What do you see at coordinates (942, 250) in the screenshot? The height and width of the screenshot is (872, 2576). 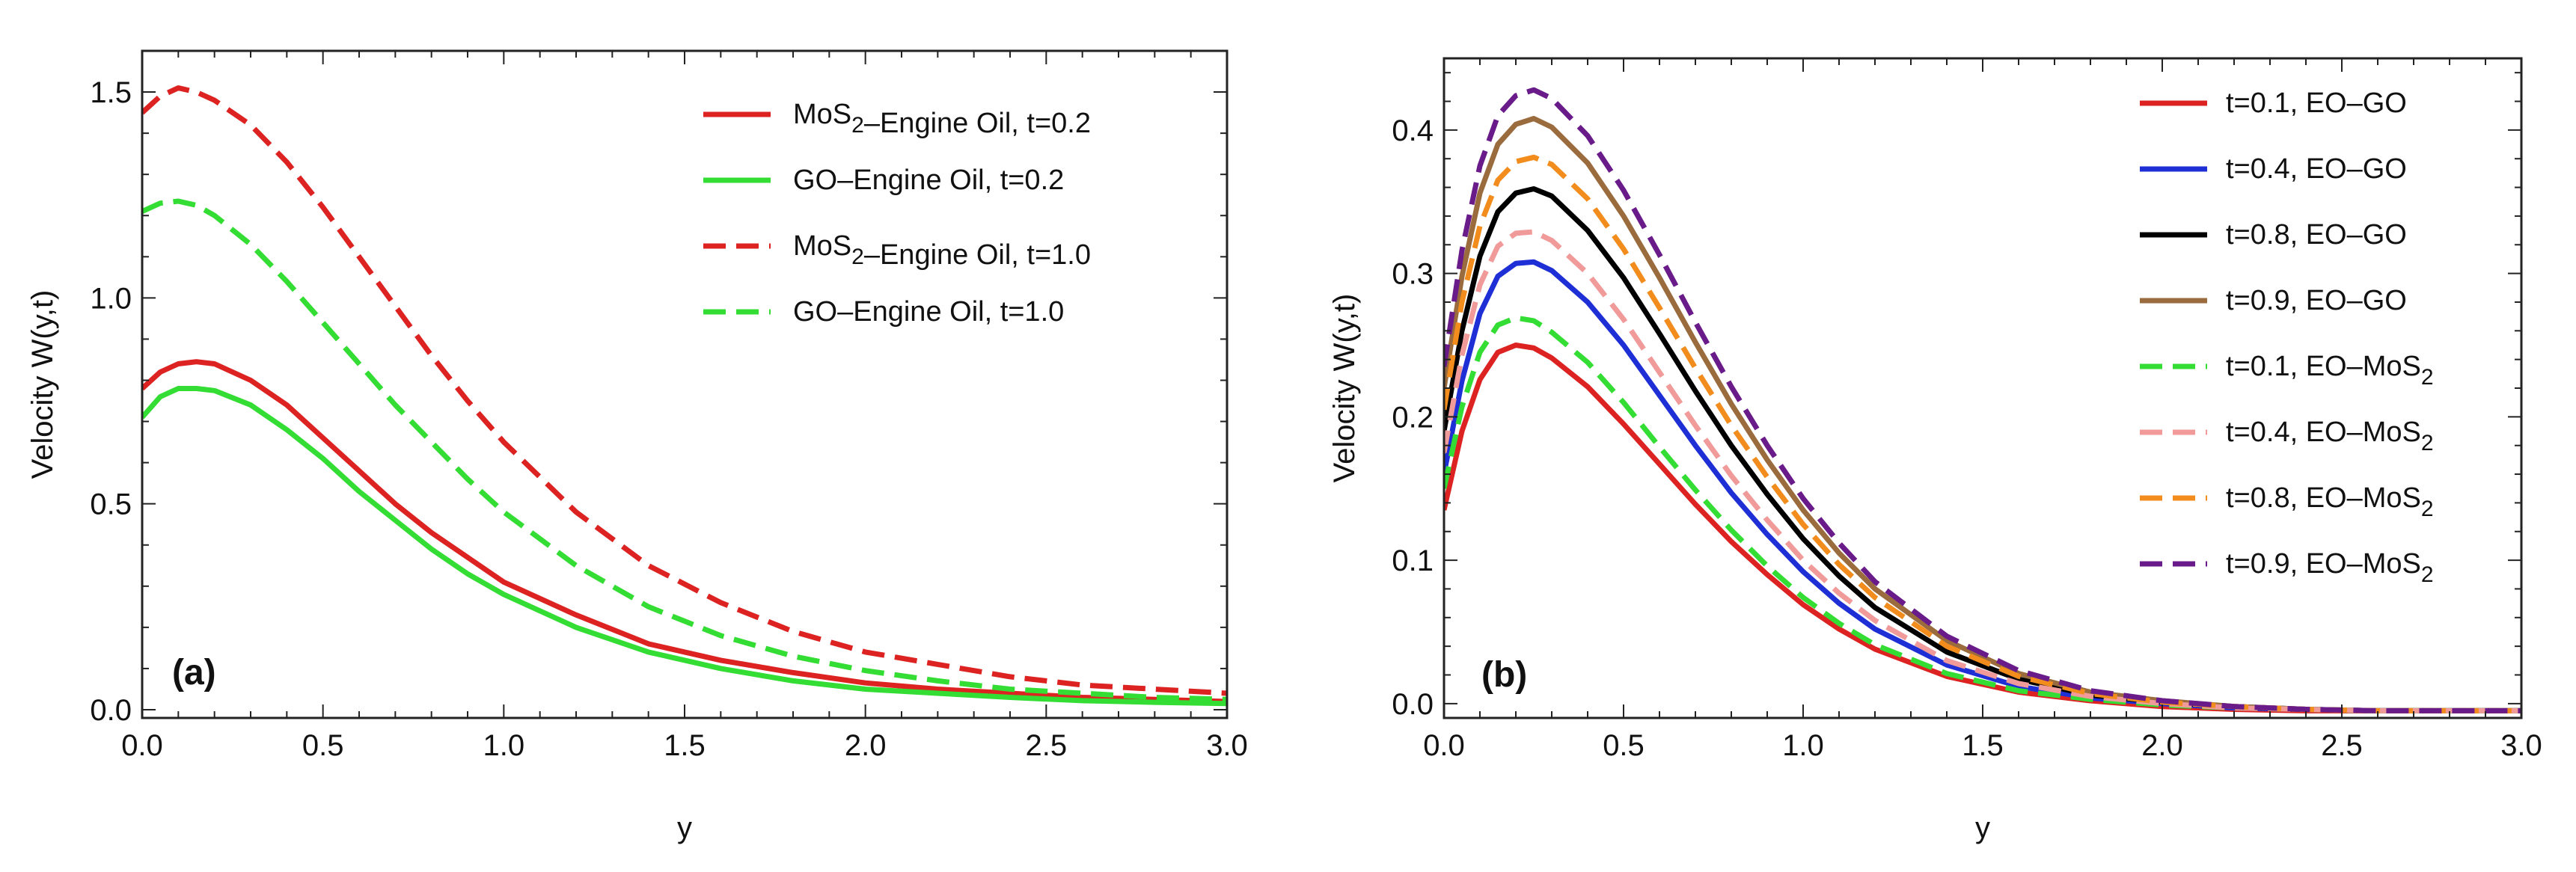 I see `legend-entry: MoS2–Engine Oil, t=1.0` at bounding box center [942, 250].